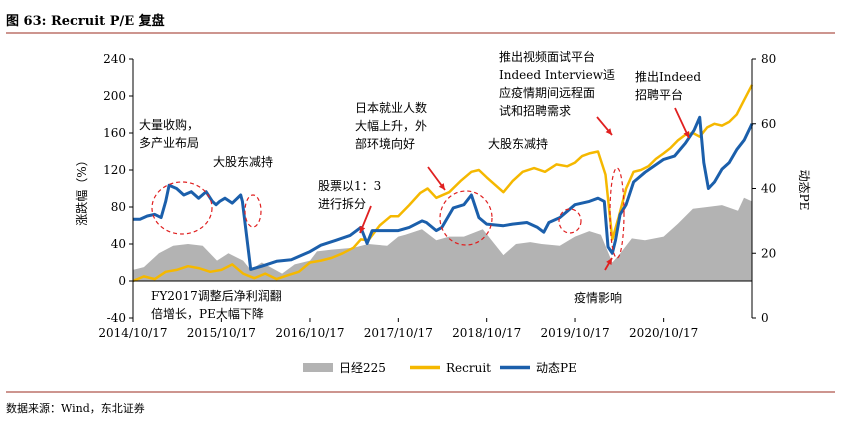  What do you see at coordinates (169, 143) in the screenshot?
I see `annotation-text-line: 多产业布局` at bounding box center [169, 143].